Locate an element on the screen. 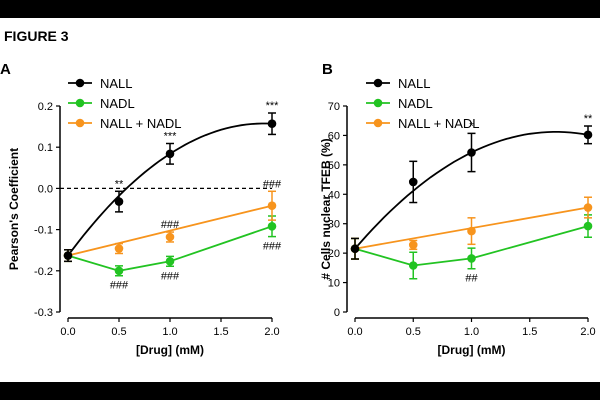 The height and width of the screenshot is (400, 600). panel-a-label: A is located at coordinates (5, 69).